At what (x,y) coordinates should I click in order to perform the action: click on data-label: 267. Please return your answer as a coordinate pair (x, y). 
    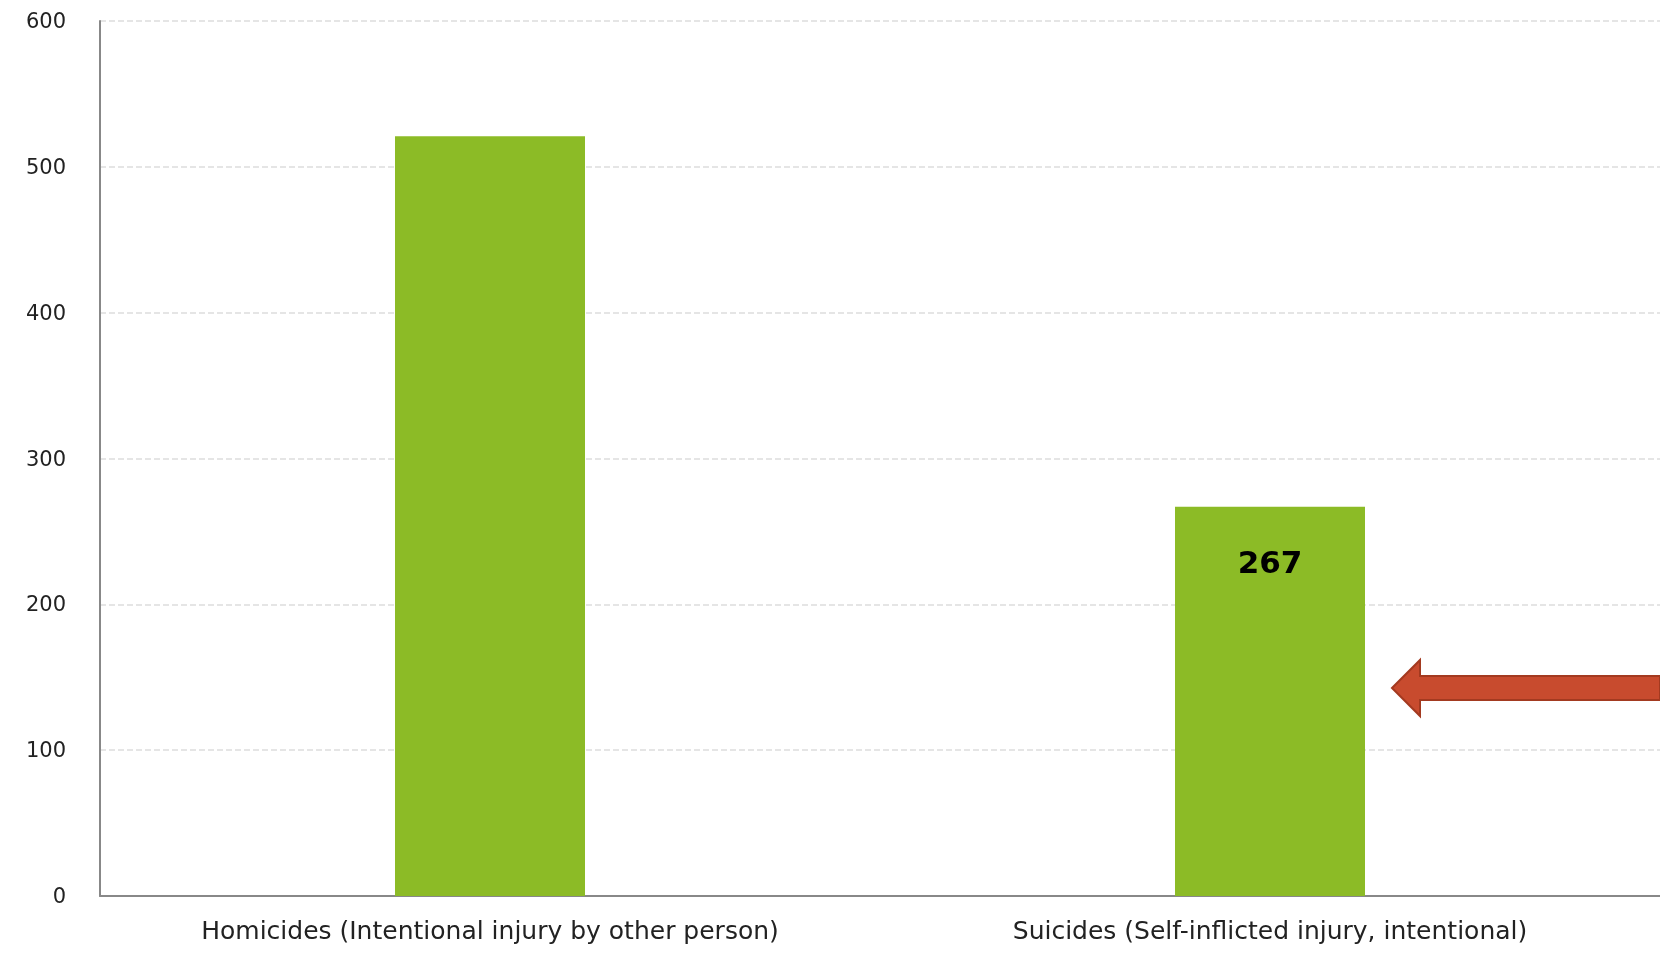
    Looking at the image, I should click on (1270, 562).